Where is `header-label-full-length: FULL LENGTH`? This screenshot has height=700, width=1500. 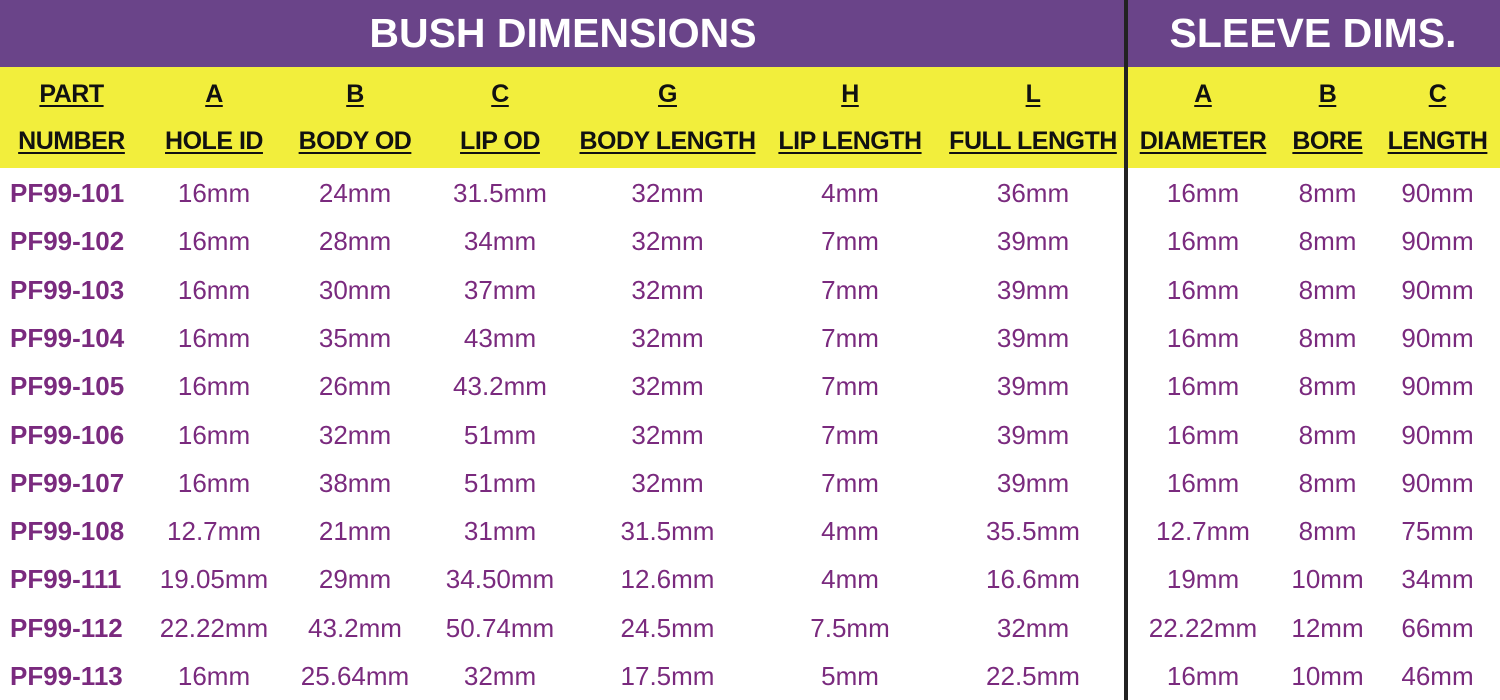
header-label-full-length: FULL LENGTH is located at coordinates (1033, 141).